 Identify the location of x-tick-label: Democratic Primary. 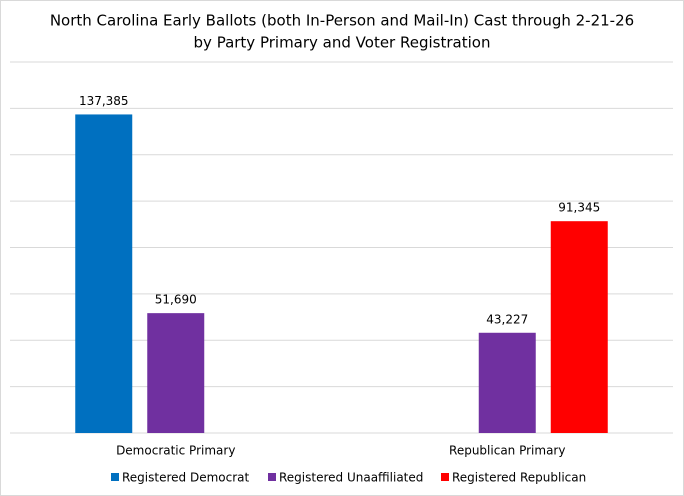
(175, 451).